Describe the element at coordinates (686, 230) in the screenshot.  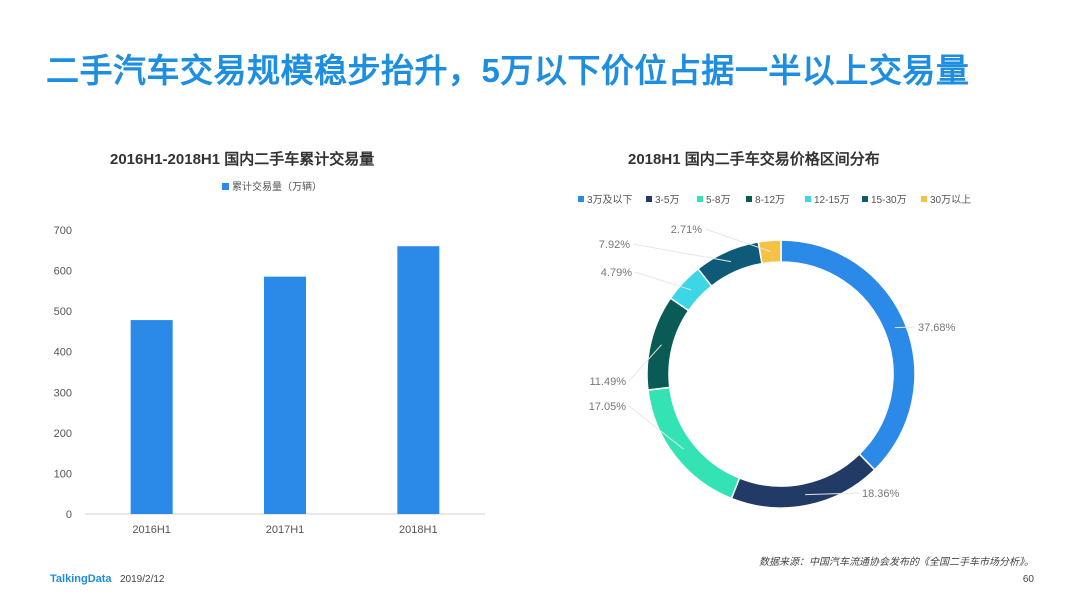
I see `data-label: 2.71%` at that location.